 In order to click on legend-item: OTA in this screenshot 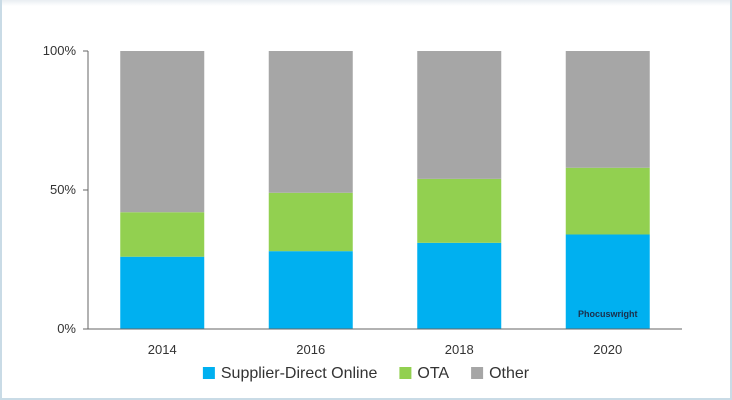, I will do `click(424, 373)`.